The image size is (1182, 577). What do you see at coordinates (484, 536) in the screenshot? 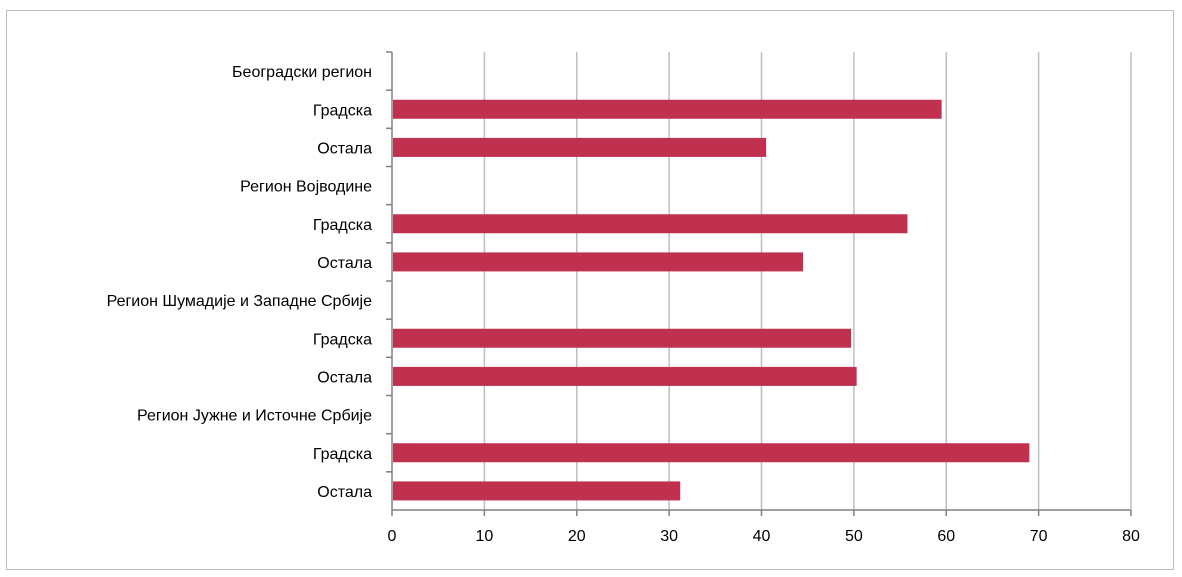
I see `x-tick-label: 10` at bounding box center [484, 536].